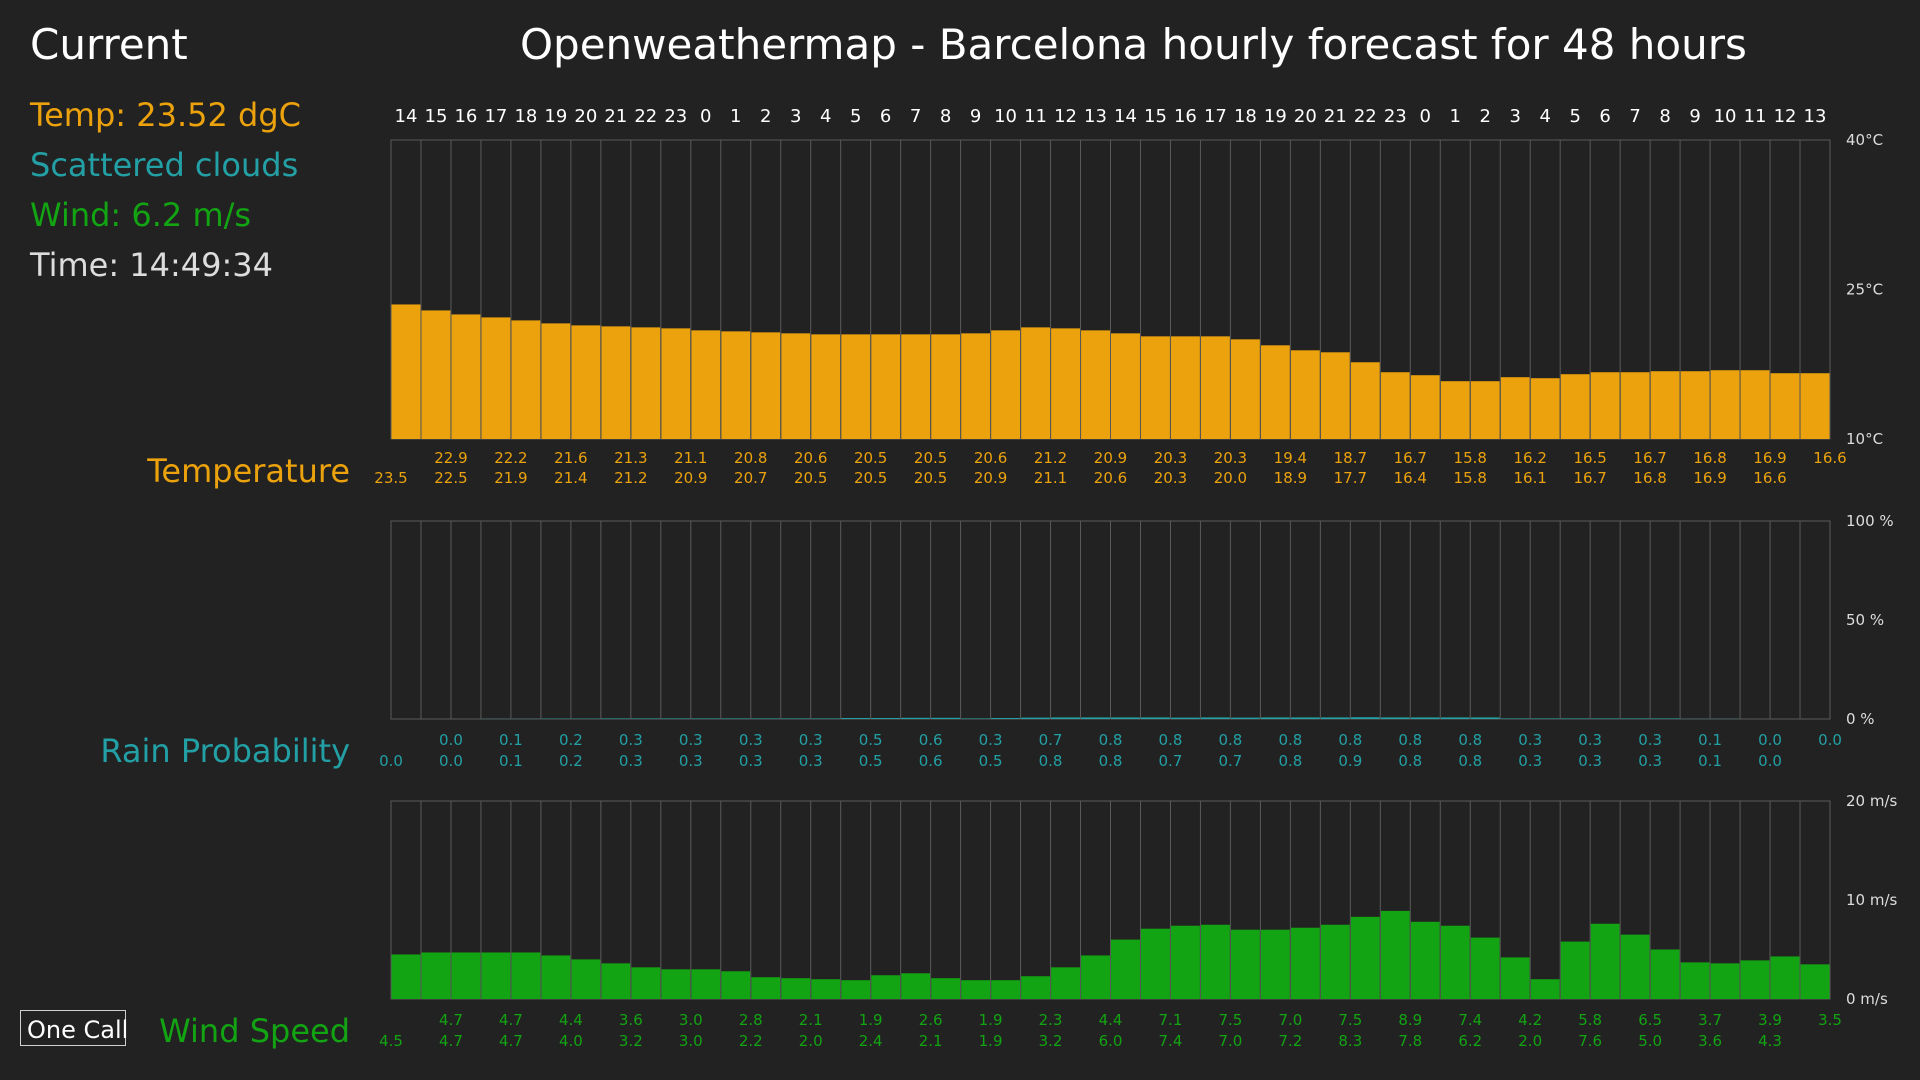 The image size is (1920, 1080). Describe the element at coordinates (1649, 458) in the screenshot. I see `temperature-value-label: 16.7` at that location.